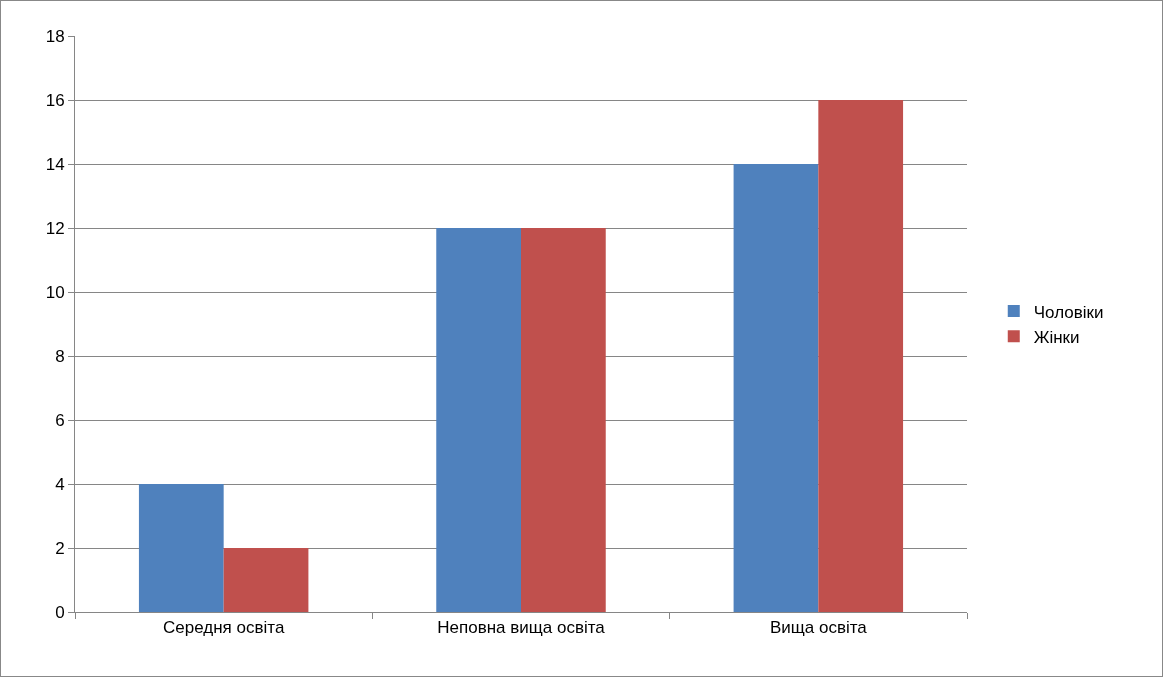 This screenshot has height=677, width=1163. Describe the element at coordinates (1068, 312) in the screenshot. I see `legend-label: Чоловіки` at that location.